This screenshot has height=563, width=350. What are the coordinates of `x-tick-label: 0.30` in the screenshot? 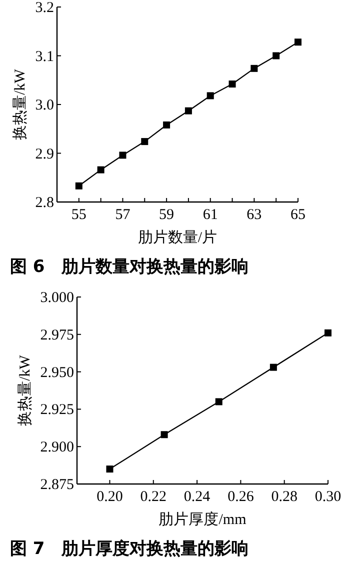 It's located at (328, 497).